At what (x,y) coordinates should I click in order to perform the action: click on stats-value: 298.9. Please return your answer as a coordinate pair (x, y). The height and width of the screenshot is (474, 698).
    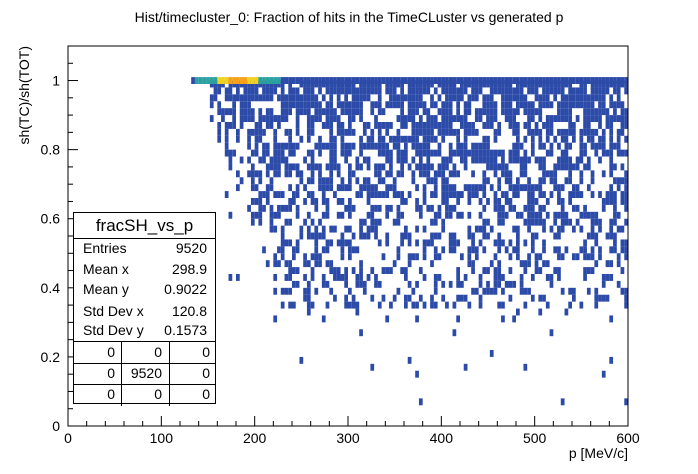
    Looking at the image, I should click on (189, 269).